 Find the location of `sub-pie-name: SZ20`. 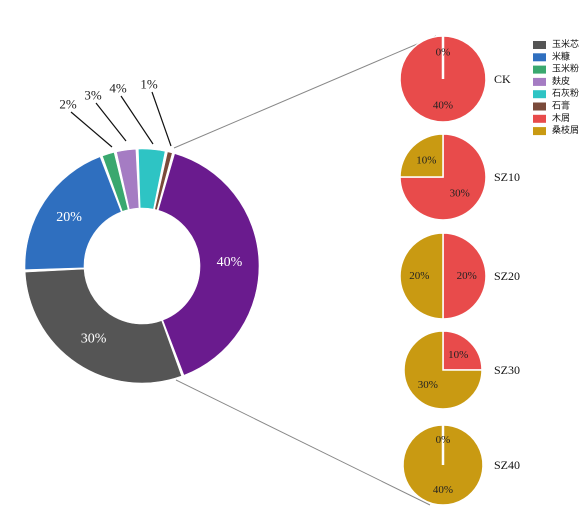

sub-pie-name: SZ20 is located at coordinates (507, 276).